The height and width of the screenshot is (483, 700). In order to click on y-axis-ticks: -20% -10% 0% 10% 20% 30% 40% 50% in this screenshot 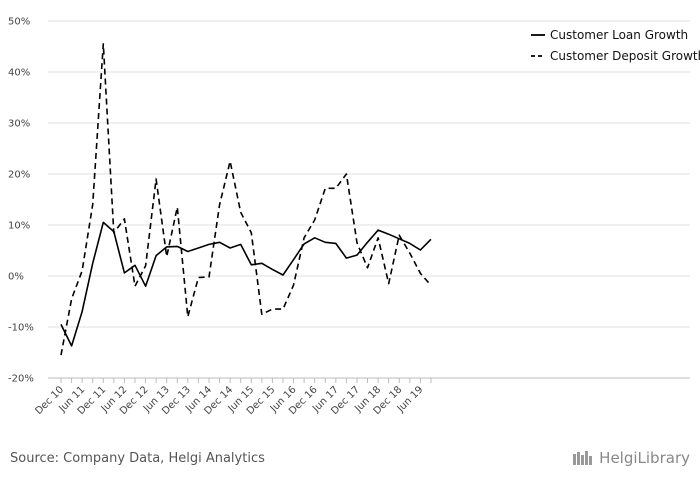, I will do `click(21, 201)`.